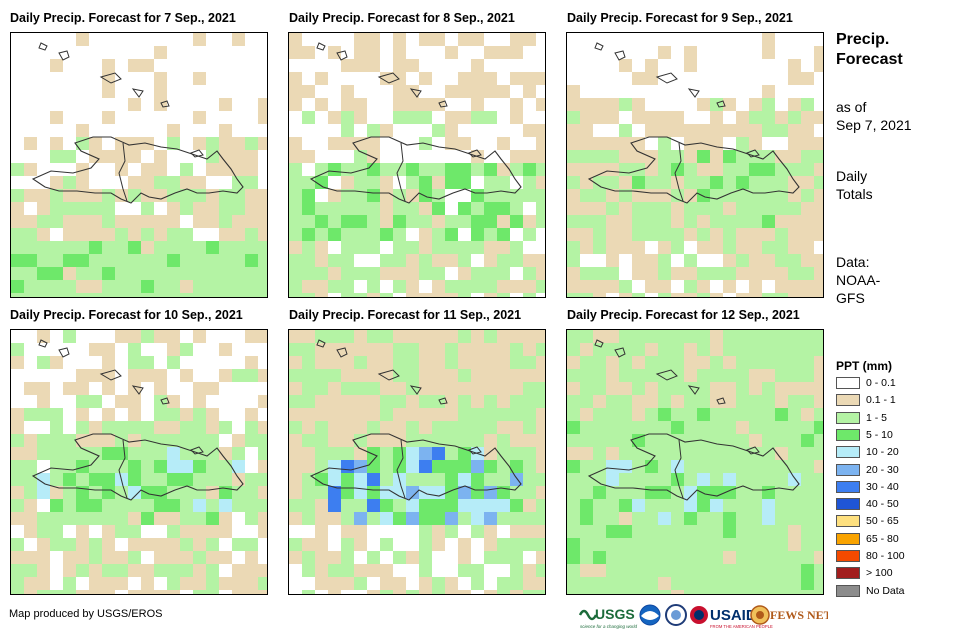 This screenshot has height=636, width=970. What do you see at coordinates (882, 452) in the screenshot?
I see `legend-label: 10 - 20` at bounding box center [882, 452].